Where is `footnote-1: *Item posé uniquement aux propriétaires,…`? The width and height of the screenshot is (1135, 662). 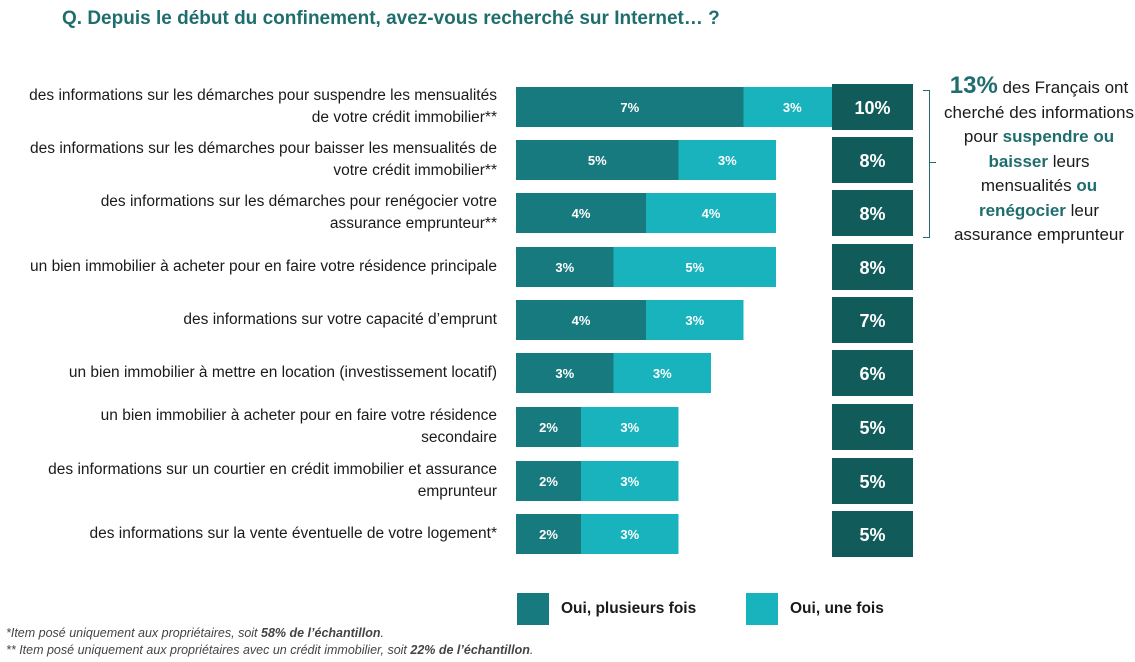
footnote-1: *Item posé uniquement aux propriétaires,… is located at coordinates (195, 633).